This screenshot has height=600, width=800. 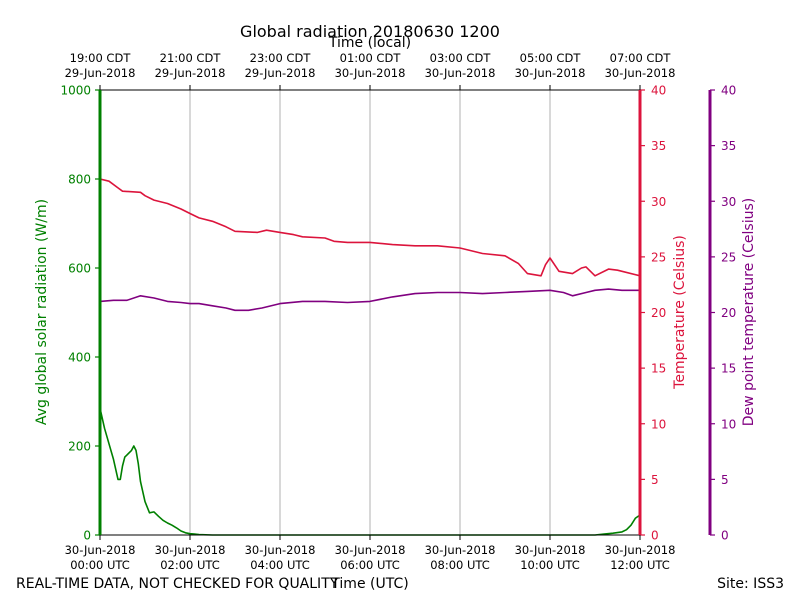 I want to click on bottom-tick-label-time: 00:00 UTC, so click(x=100, y=565).